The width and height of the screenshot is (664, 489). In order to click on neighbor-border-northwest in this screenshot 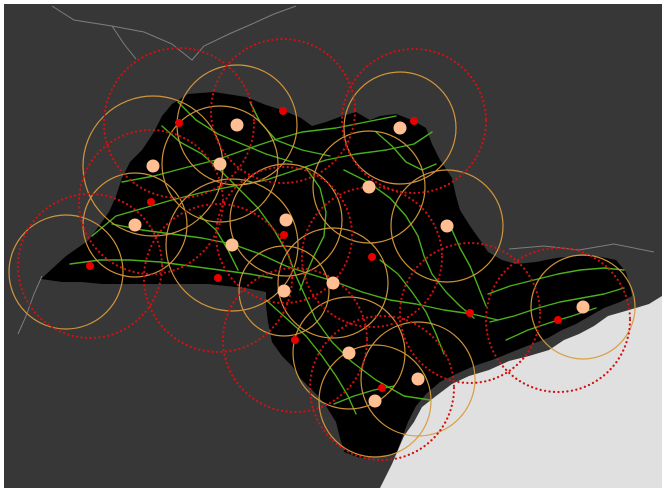, I will do `click(124, 42)`.